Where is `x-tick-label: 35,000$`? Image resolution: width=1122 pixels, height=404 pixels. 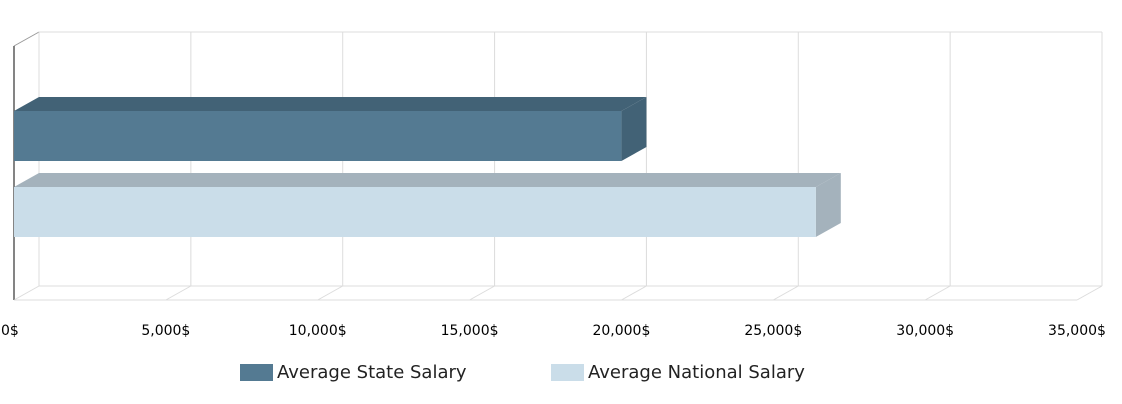
x-tick-label: 35,000$ is located at coordinates (1077, 331).